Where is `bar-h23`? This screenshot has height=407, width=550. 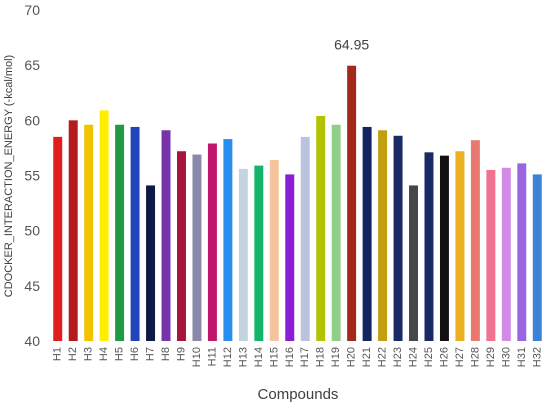 bar-h23 is located at coordinates (398, 238).